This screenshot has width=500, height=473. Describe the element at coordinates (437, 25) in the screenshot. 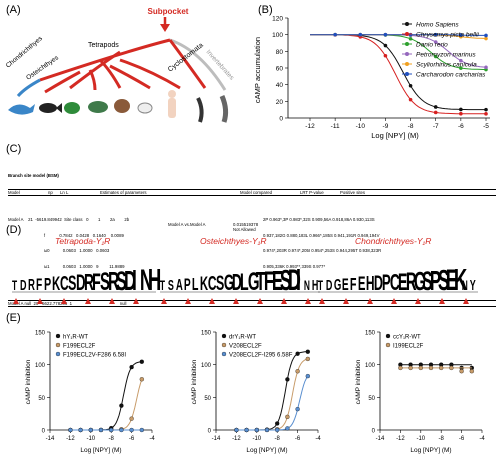

I see `b-legend-item: Homo Sapiens` at that location.